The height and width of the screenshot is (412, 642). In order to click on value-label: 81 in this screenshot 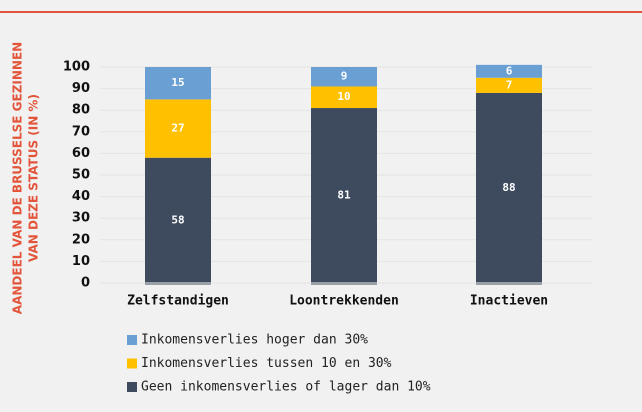, I will do `click(344, 195)`.